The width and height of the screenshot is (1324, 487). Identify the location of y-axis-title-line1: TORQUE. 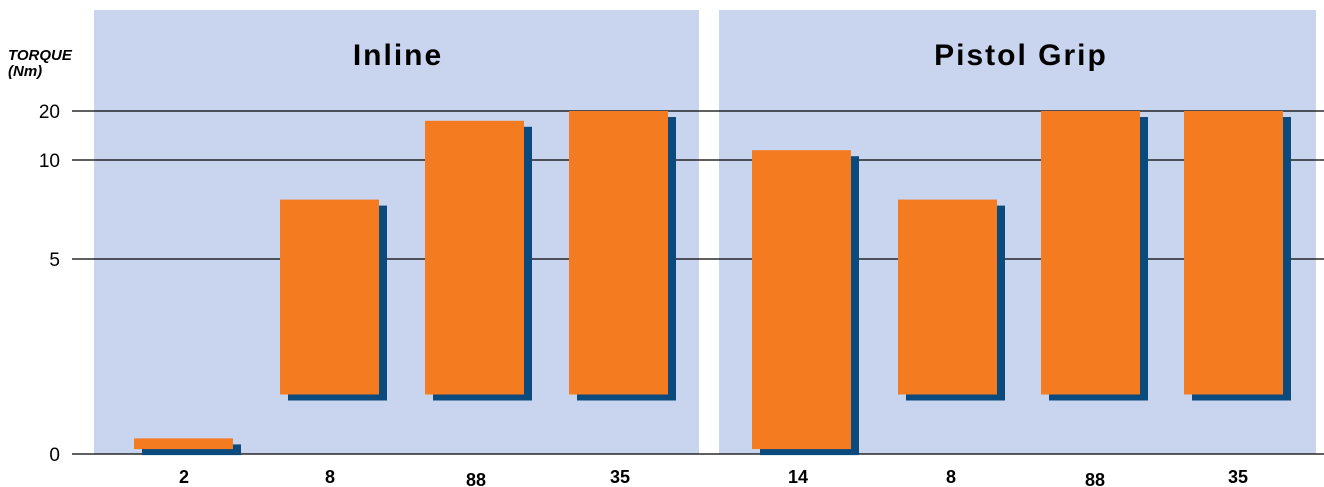
(40, 55).